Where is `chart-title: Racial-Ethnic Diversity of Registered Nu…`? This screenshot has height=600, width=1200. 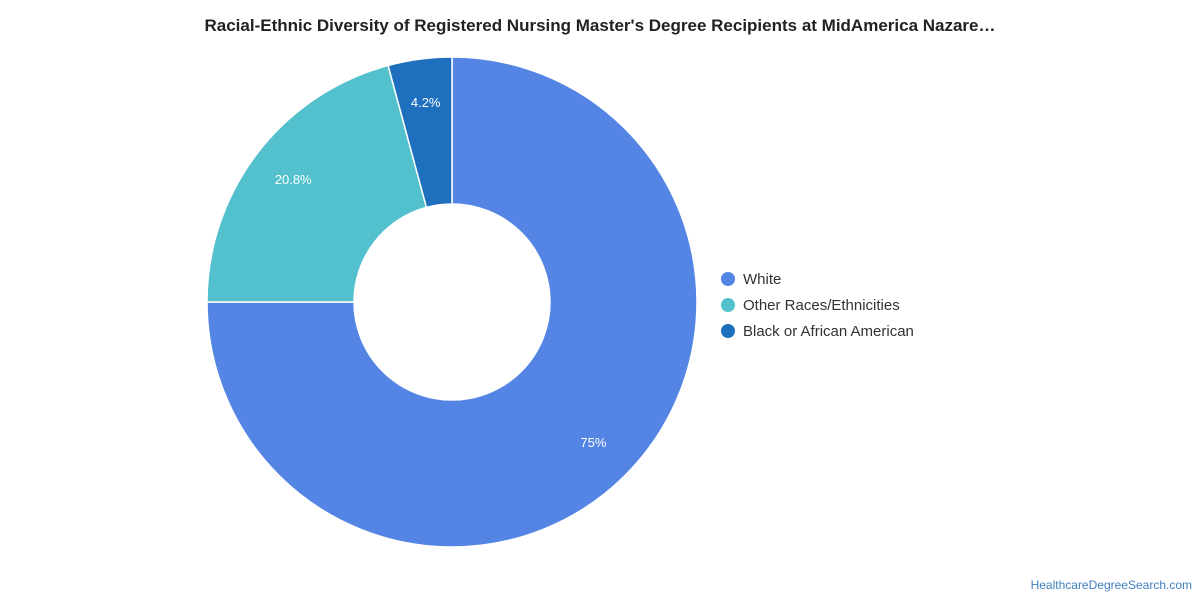 chart-title: Racial-Ethnic Diversity of Registered Nu… is located at coordinates (600, 25).